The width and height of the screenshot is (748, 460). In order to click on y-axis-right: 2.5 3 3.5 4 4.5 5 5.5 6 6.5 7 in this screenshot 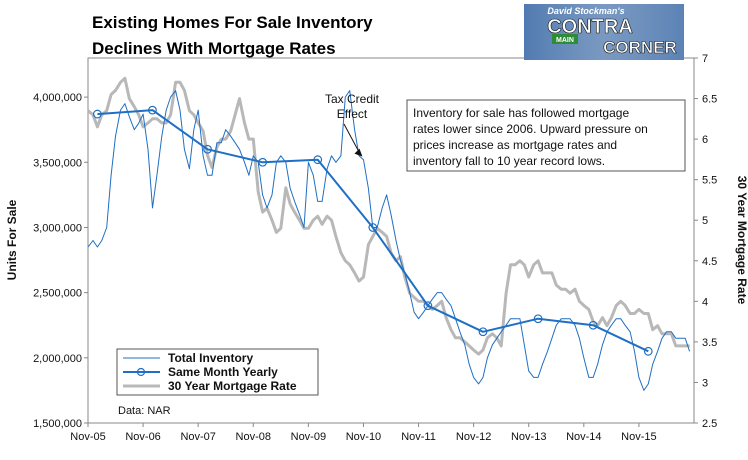, I will do `click(705, 241)`.